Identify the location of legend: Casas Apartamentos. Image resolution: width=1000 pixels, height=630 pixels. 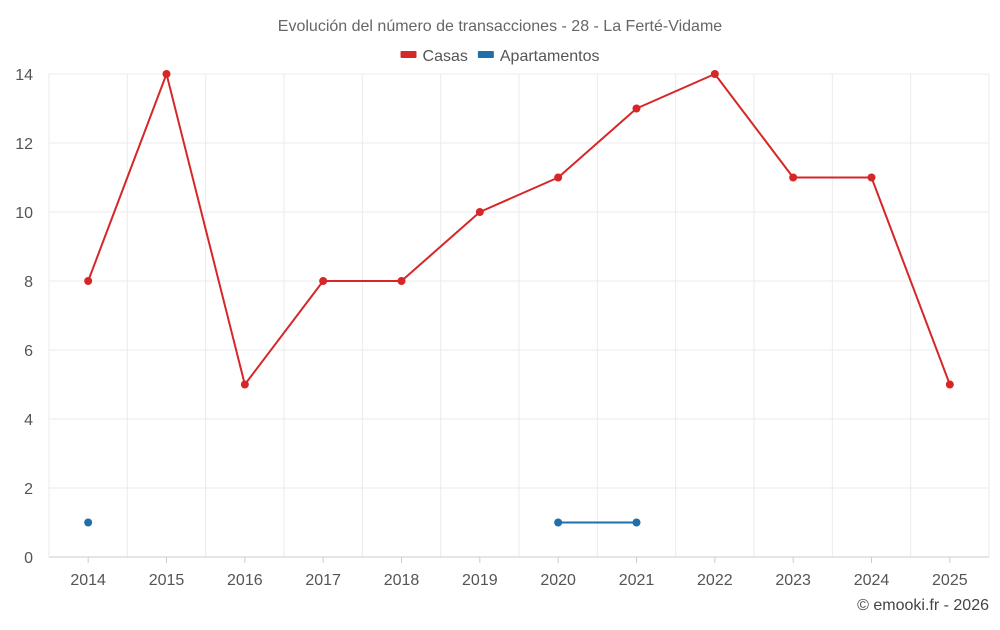
(500, 56).